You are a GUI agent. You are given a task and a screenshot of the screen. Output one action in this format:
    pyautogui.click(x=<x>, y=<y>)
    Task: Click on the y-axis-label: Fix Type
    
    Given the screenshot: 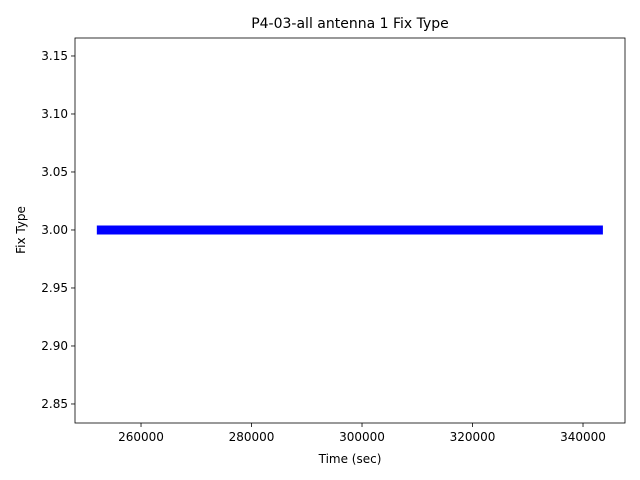 What is the action you would take?
    pyautogui.click(x=21, y=230)
    